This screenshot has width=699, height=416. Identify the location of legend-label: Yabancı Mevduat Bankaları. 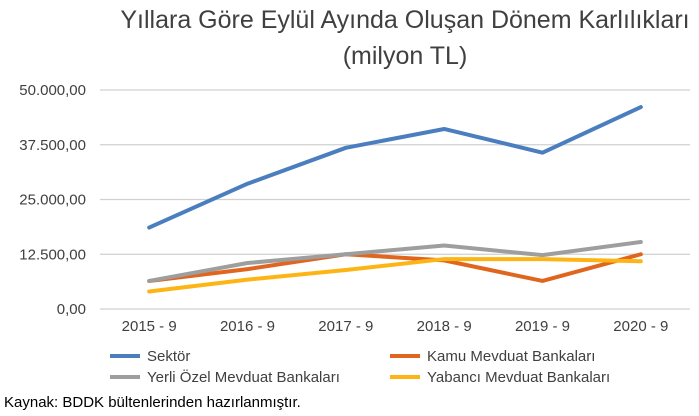
(518, 377).